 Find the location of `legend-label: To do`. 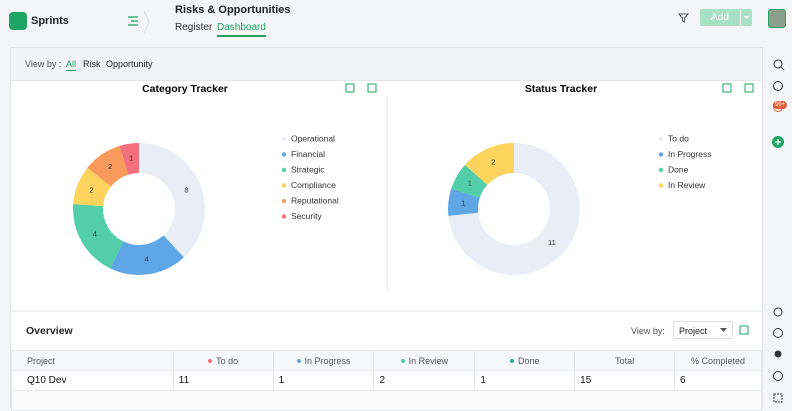

legend-label: To do is located at coordinates (678, 138).